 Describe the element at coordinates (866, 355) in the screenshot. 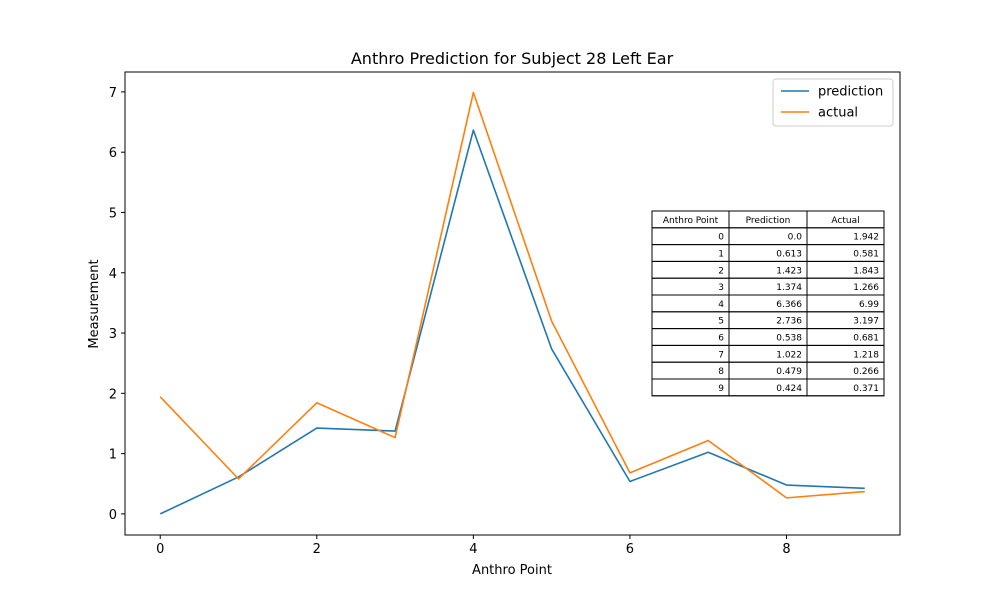

I see `table-cell: 1.218` at that location.